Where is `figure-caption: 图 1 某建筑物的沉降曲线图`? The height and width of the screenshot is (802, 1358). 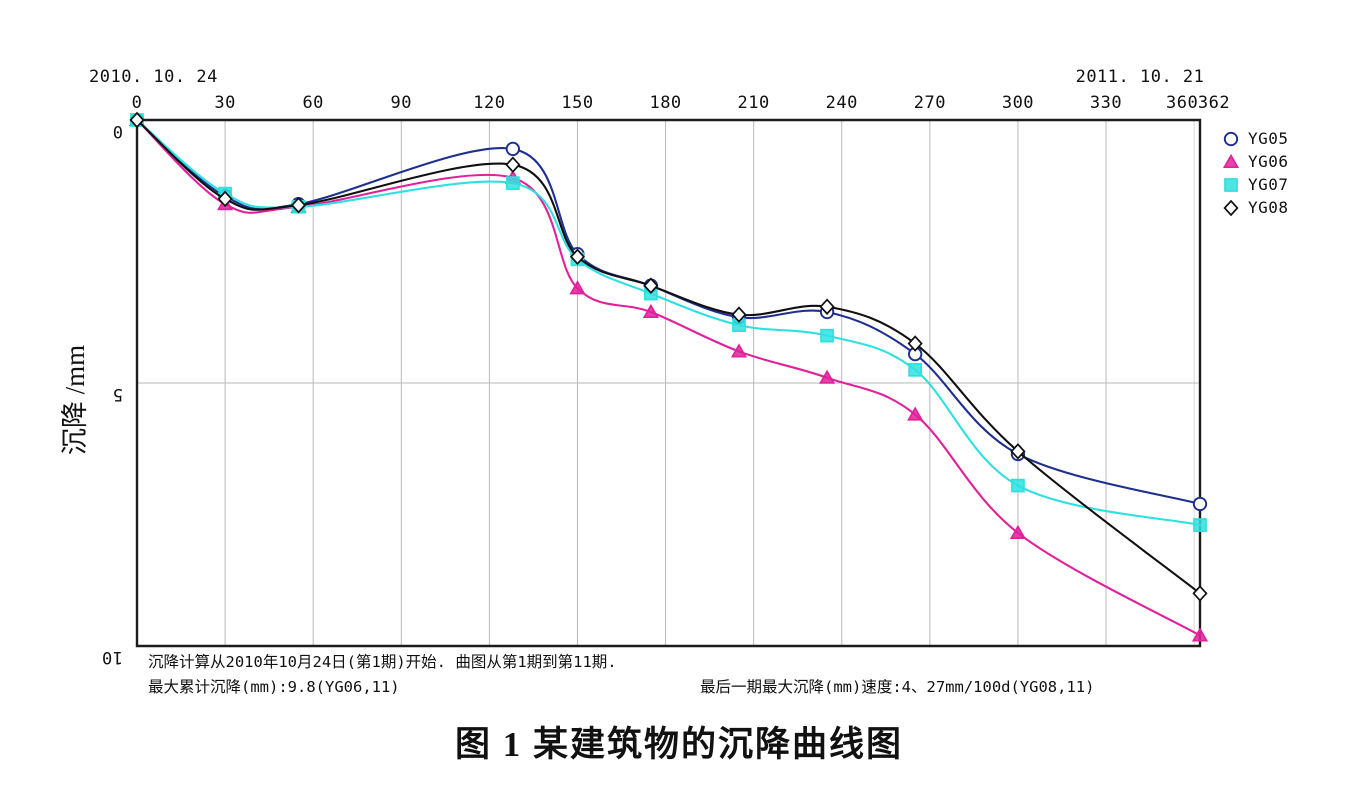 figure-caption: 图 1 某建筑物的沉降曲线图 is located at coordinates (678, 744).